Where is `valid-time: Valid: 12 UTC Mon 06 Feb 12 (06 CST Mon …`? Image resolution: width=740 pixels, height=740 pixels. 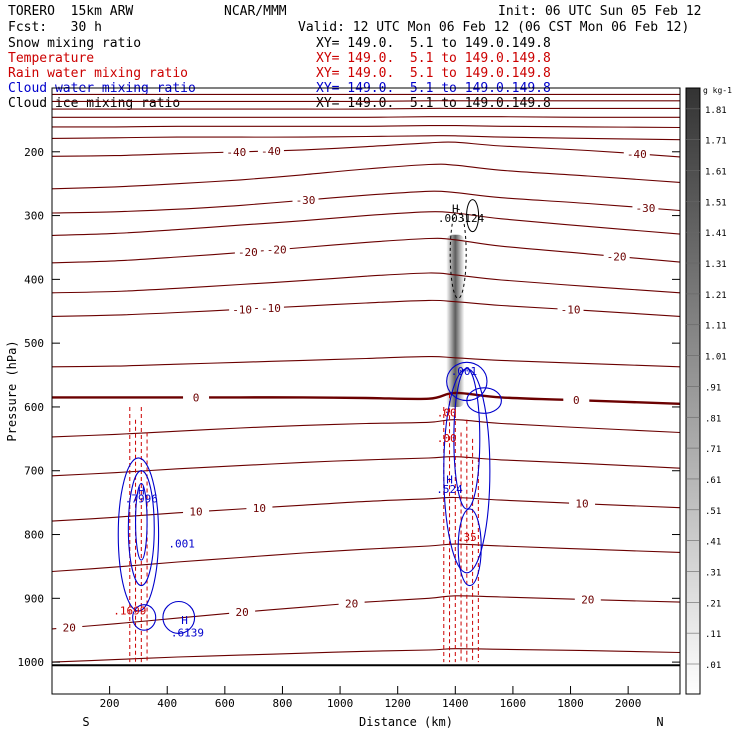
valid-time: Valid: 12 UTC Mon 06 Feb 12 (06 CST Mon … is located at coordinates (494, 27).